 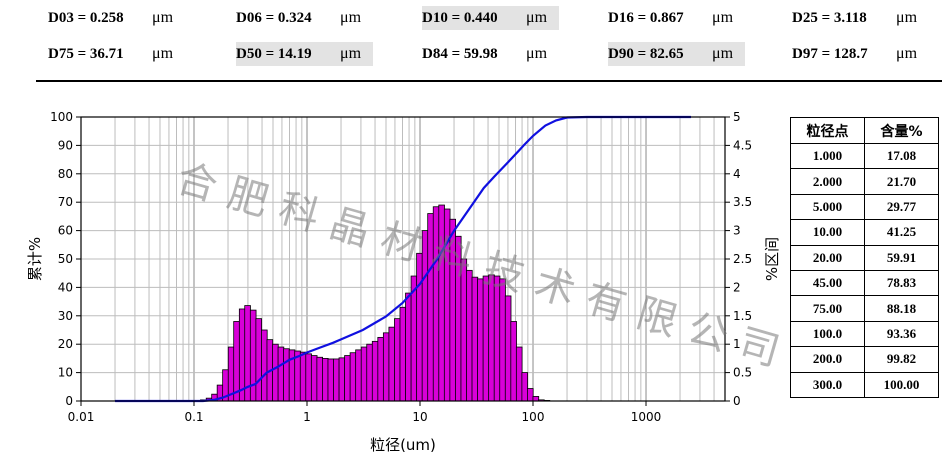 I want to click on size-point-cell: 75.00, so click(x=827, y=308).